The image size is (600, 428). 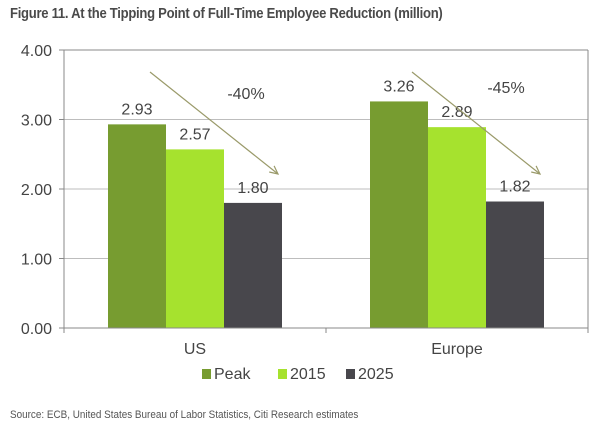 What do you see at coordinates (36, 121) in the screenshot?
I see `y-tick-label: 3.00` at bounding box center [36, 121].